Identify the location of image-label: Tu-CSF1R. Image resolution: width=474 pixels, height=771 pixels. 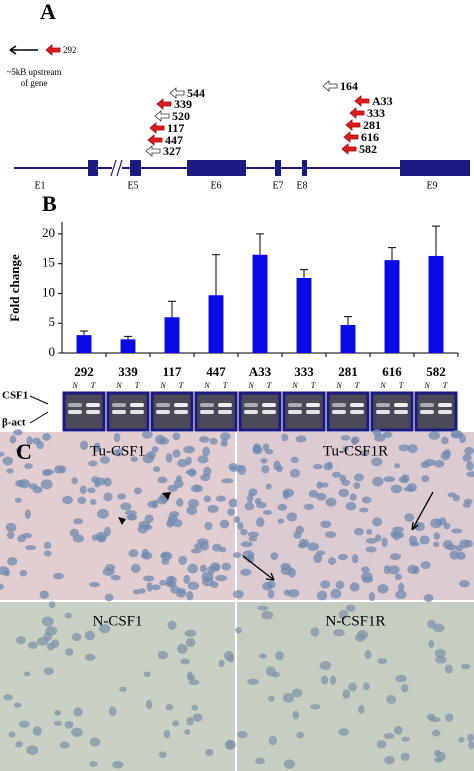
(355, 451).